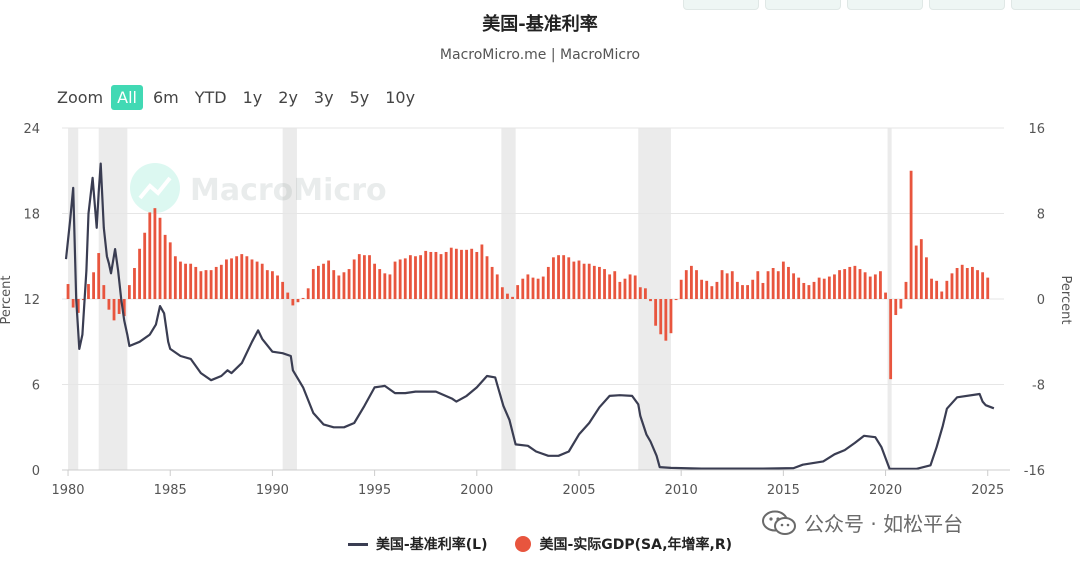 The image size is (1080, 568). I want to click on legend-label-rate: 美国-基准利率(L), so click(431, 545).